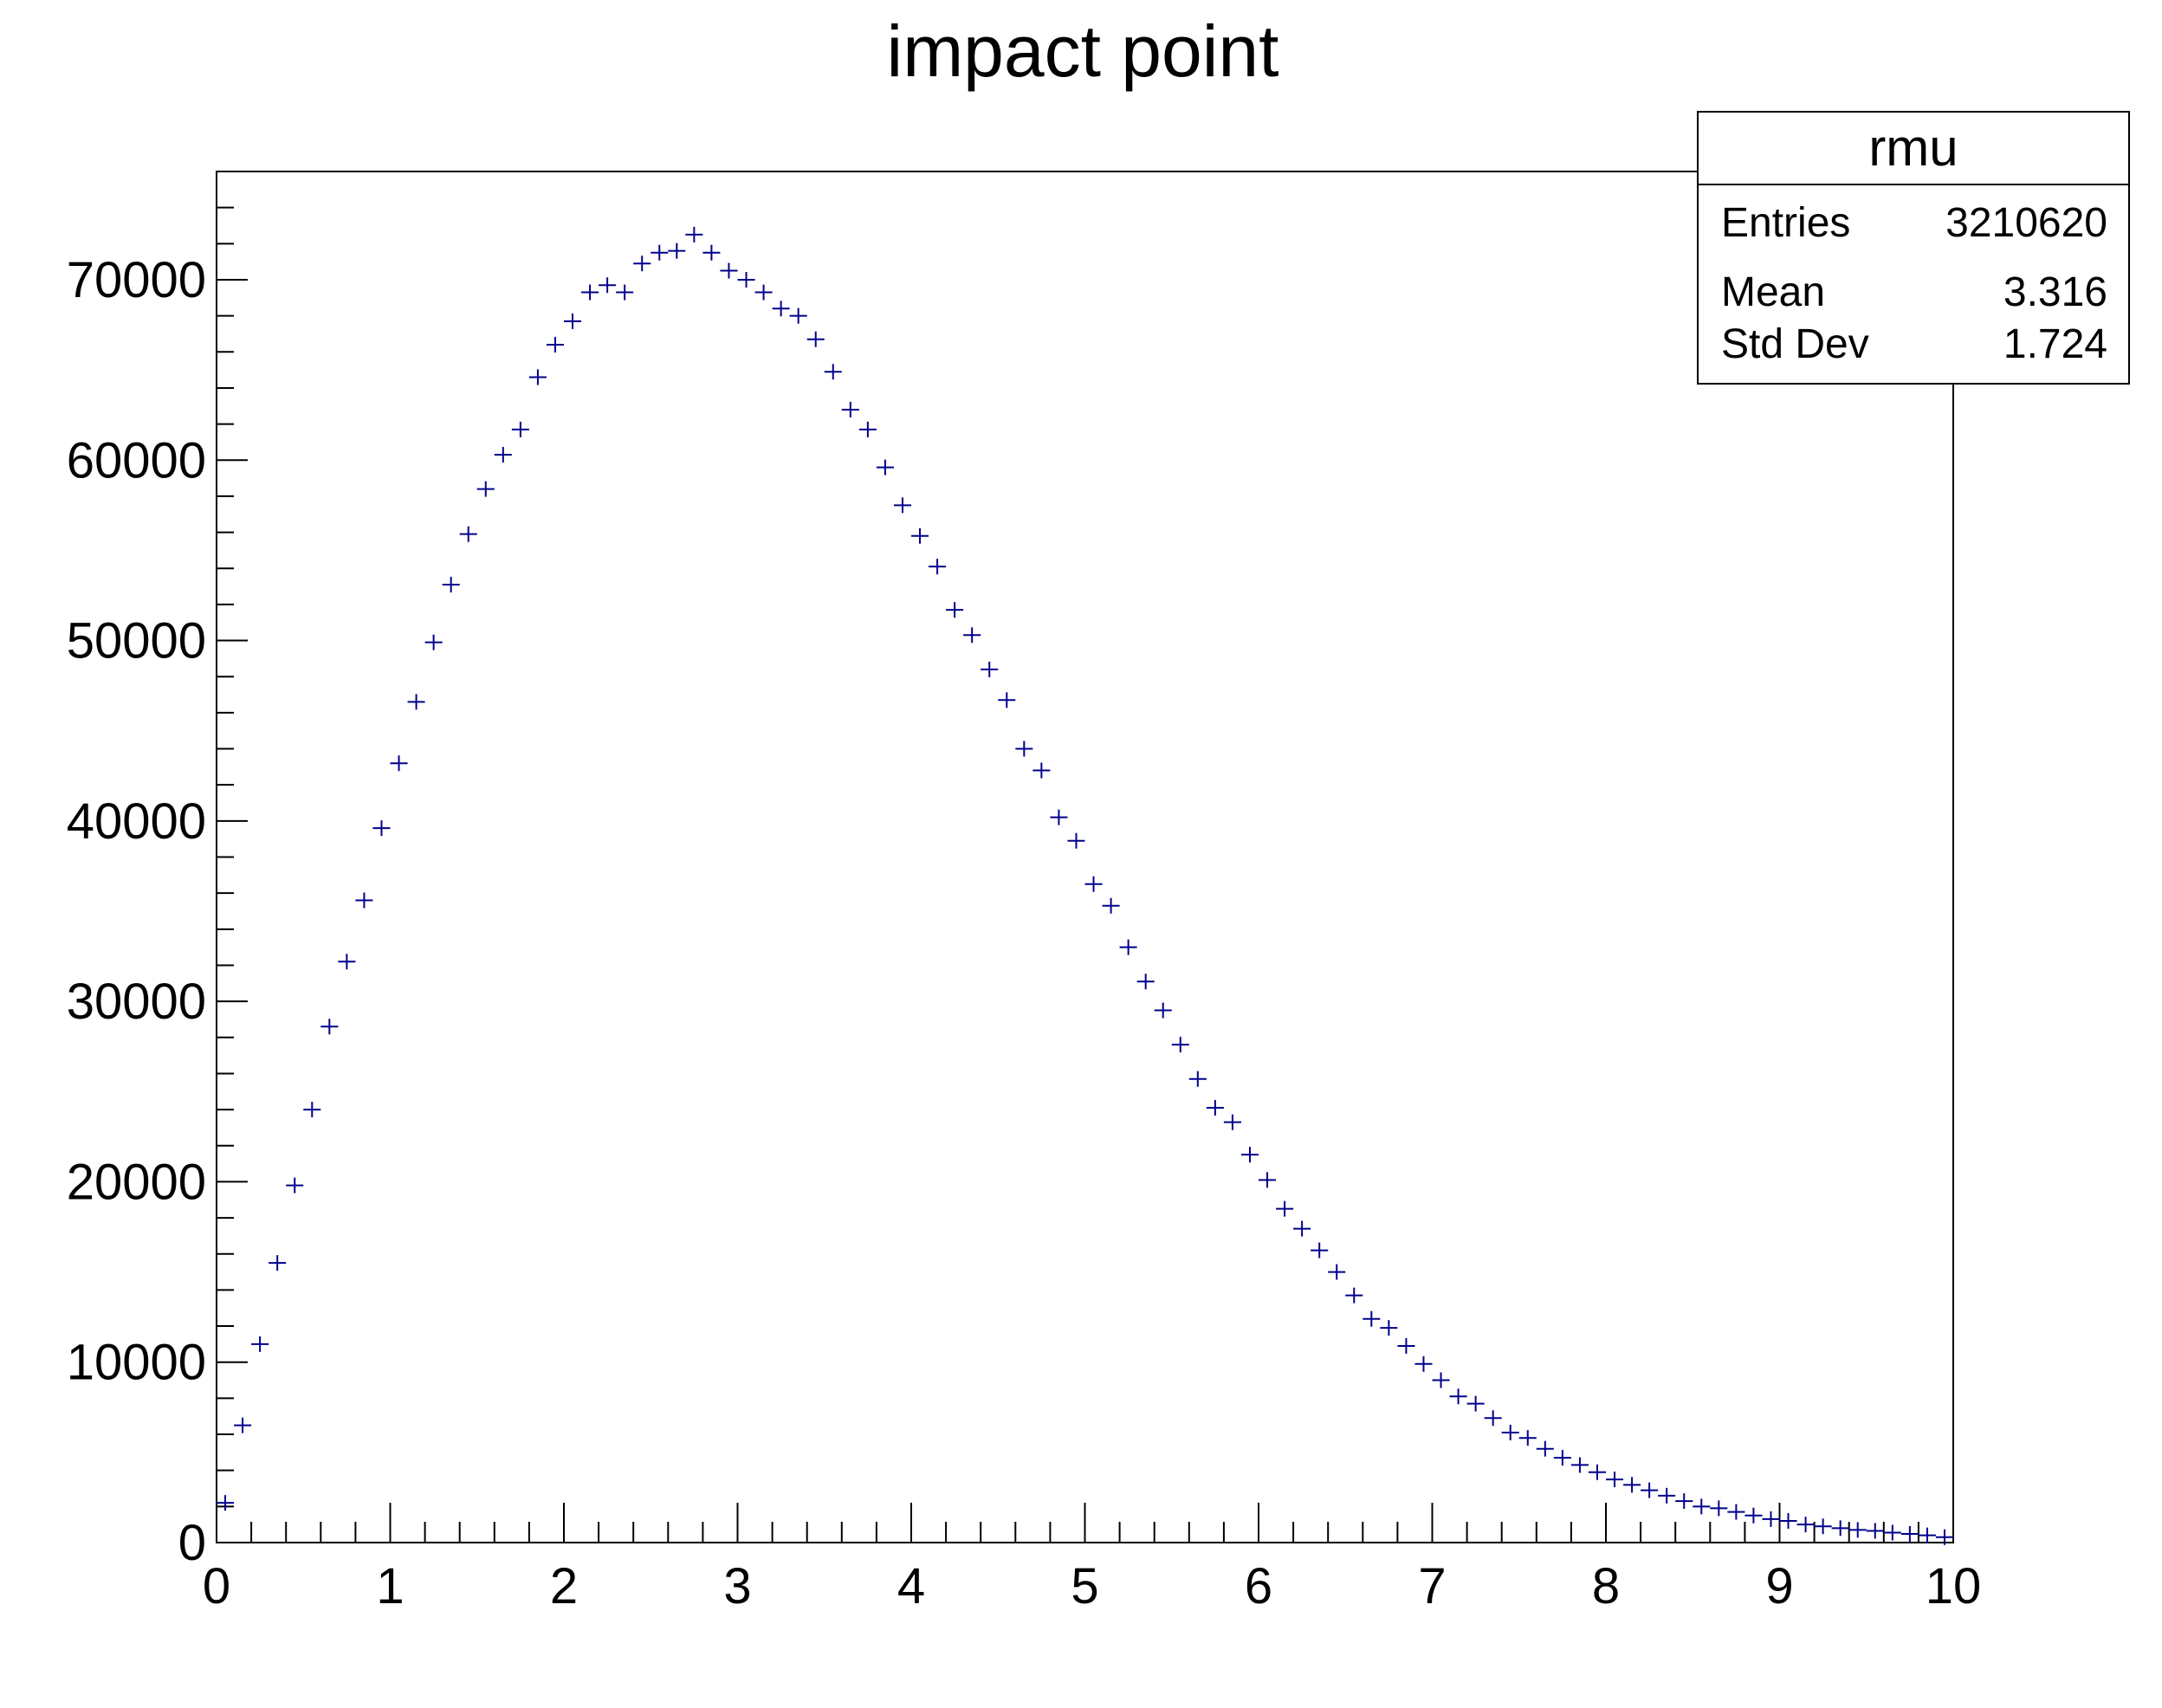 The image size is (2162, 1708). I want to click on x-tick-label: 3, so click(737, 1586).